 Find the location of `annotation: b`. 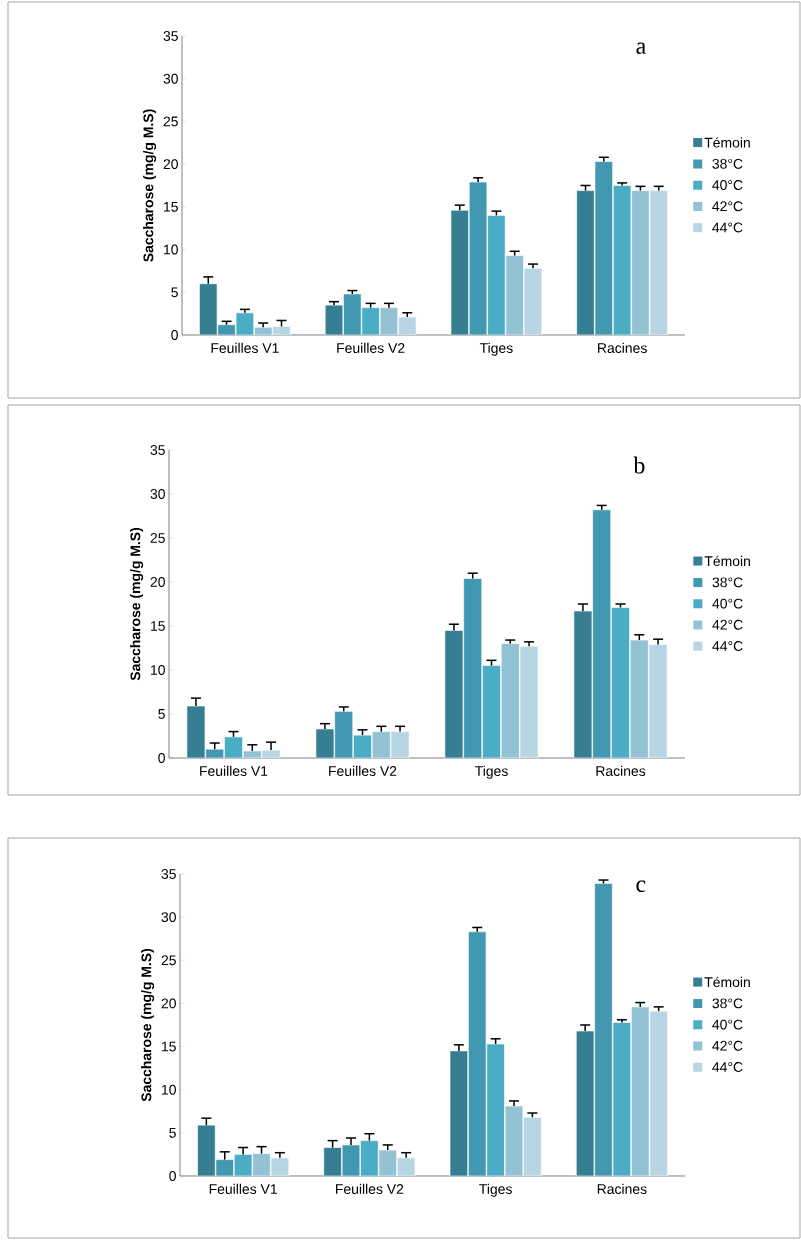

annotation: b is located at coordinates (639, 465).